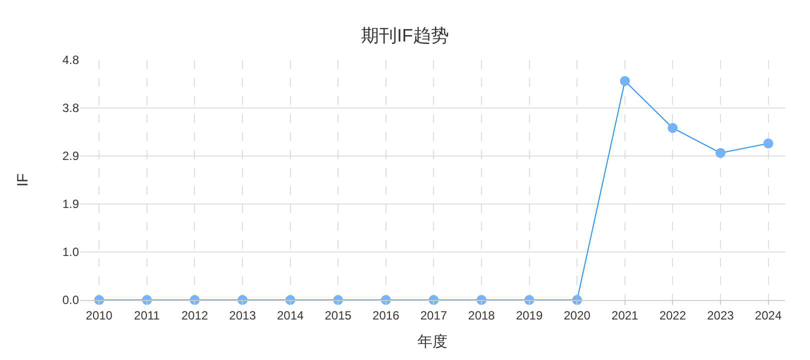 Image resolution: width=810 pixels, height=360 pixels. What do you see at coordinates (23, 180) in the screenshot?
I see `y-axis-title: IF` at bounding box center [23, 180].